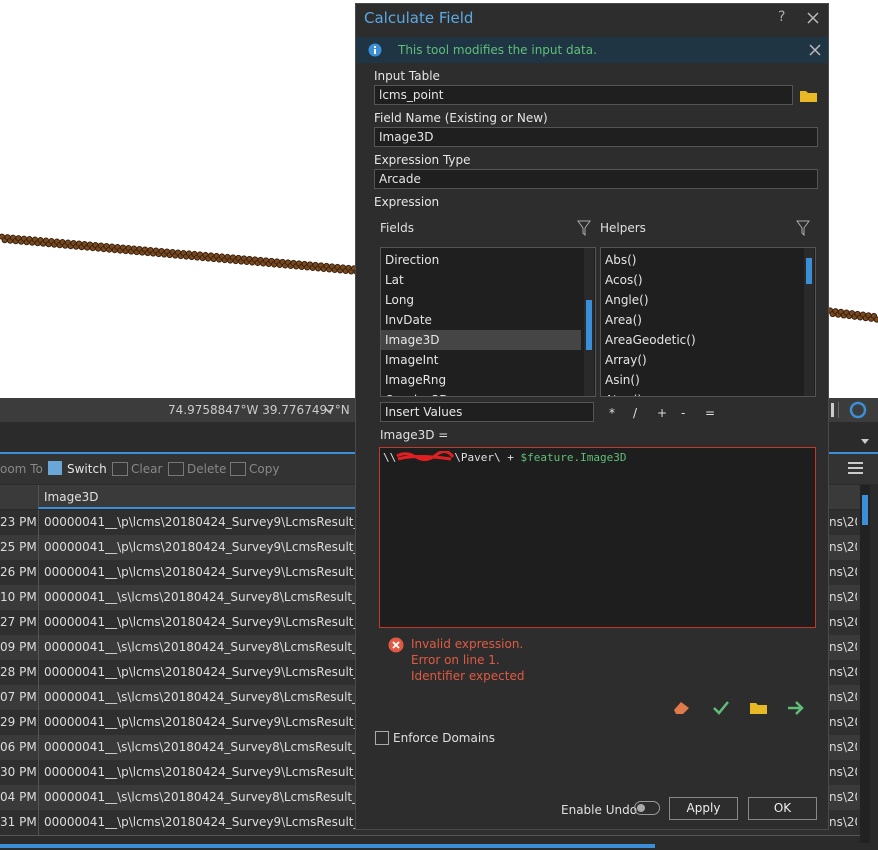 This screenshot has height=850, width=878. What do you see at coordinates (18, 797) in the screenshot?
I see `cell: 04 PM` at bounding box center [18, 797].